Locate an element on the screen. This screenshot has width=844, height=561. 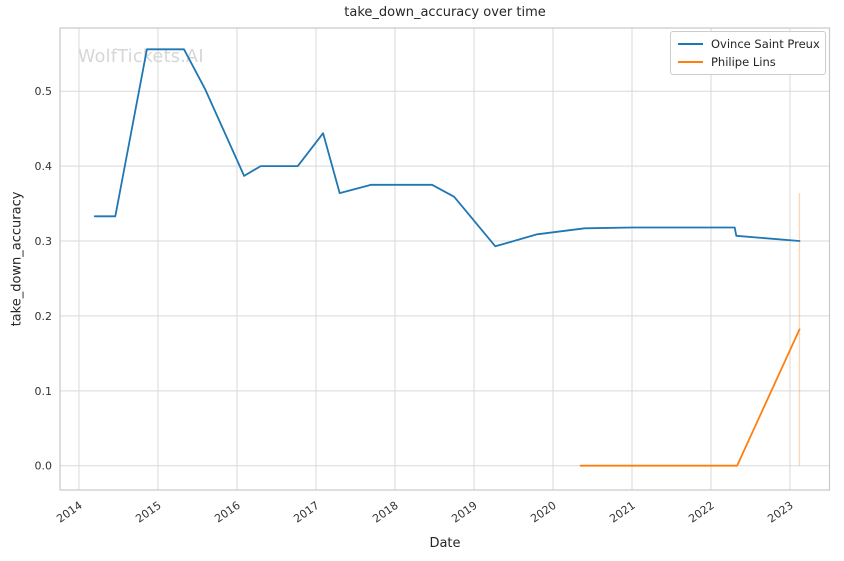
x-tick-label-2022: 2022 is located at coordinates (701, 512).